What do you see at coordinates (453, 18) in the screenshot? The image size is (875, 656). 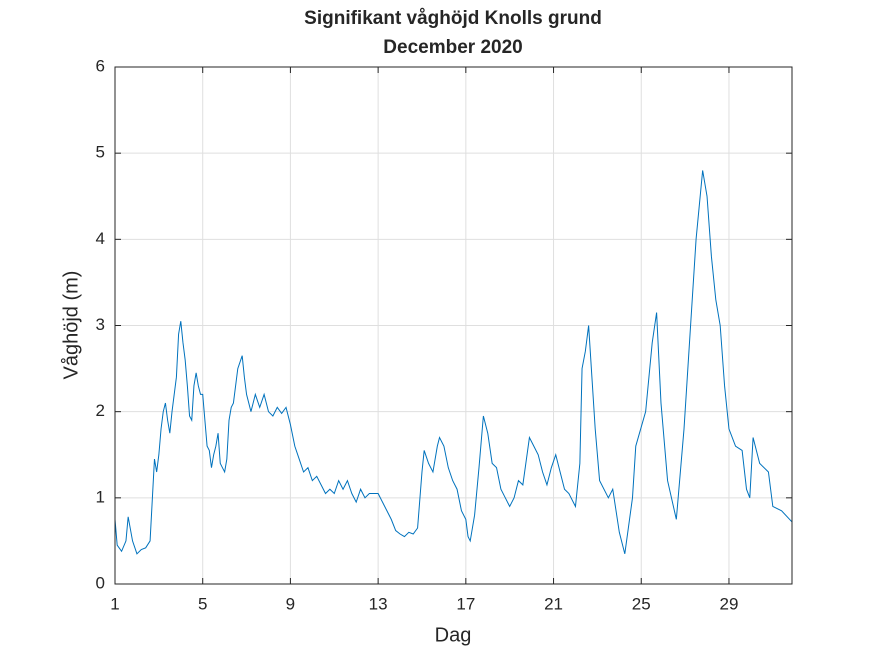 I see `chart-title: Signifikant våghöjd Knolls grund` at bounding box center [453, 18].